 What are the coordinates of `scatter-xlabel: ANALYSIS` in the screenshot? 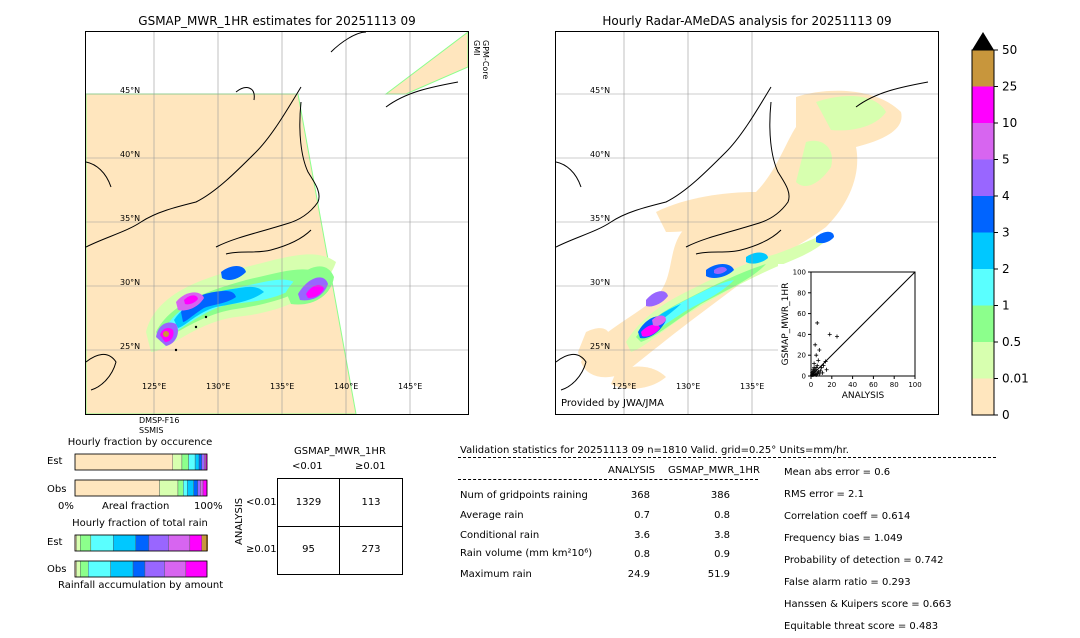 It's located at (863, 396).